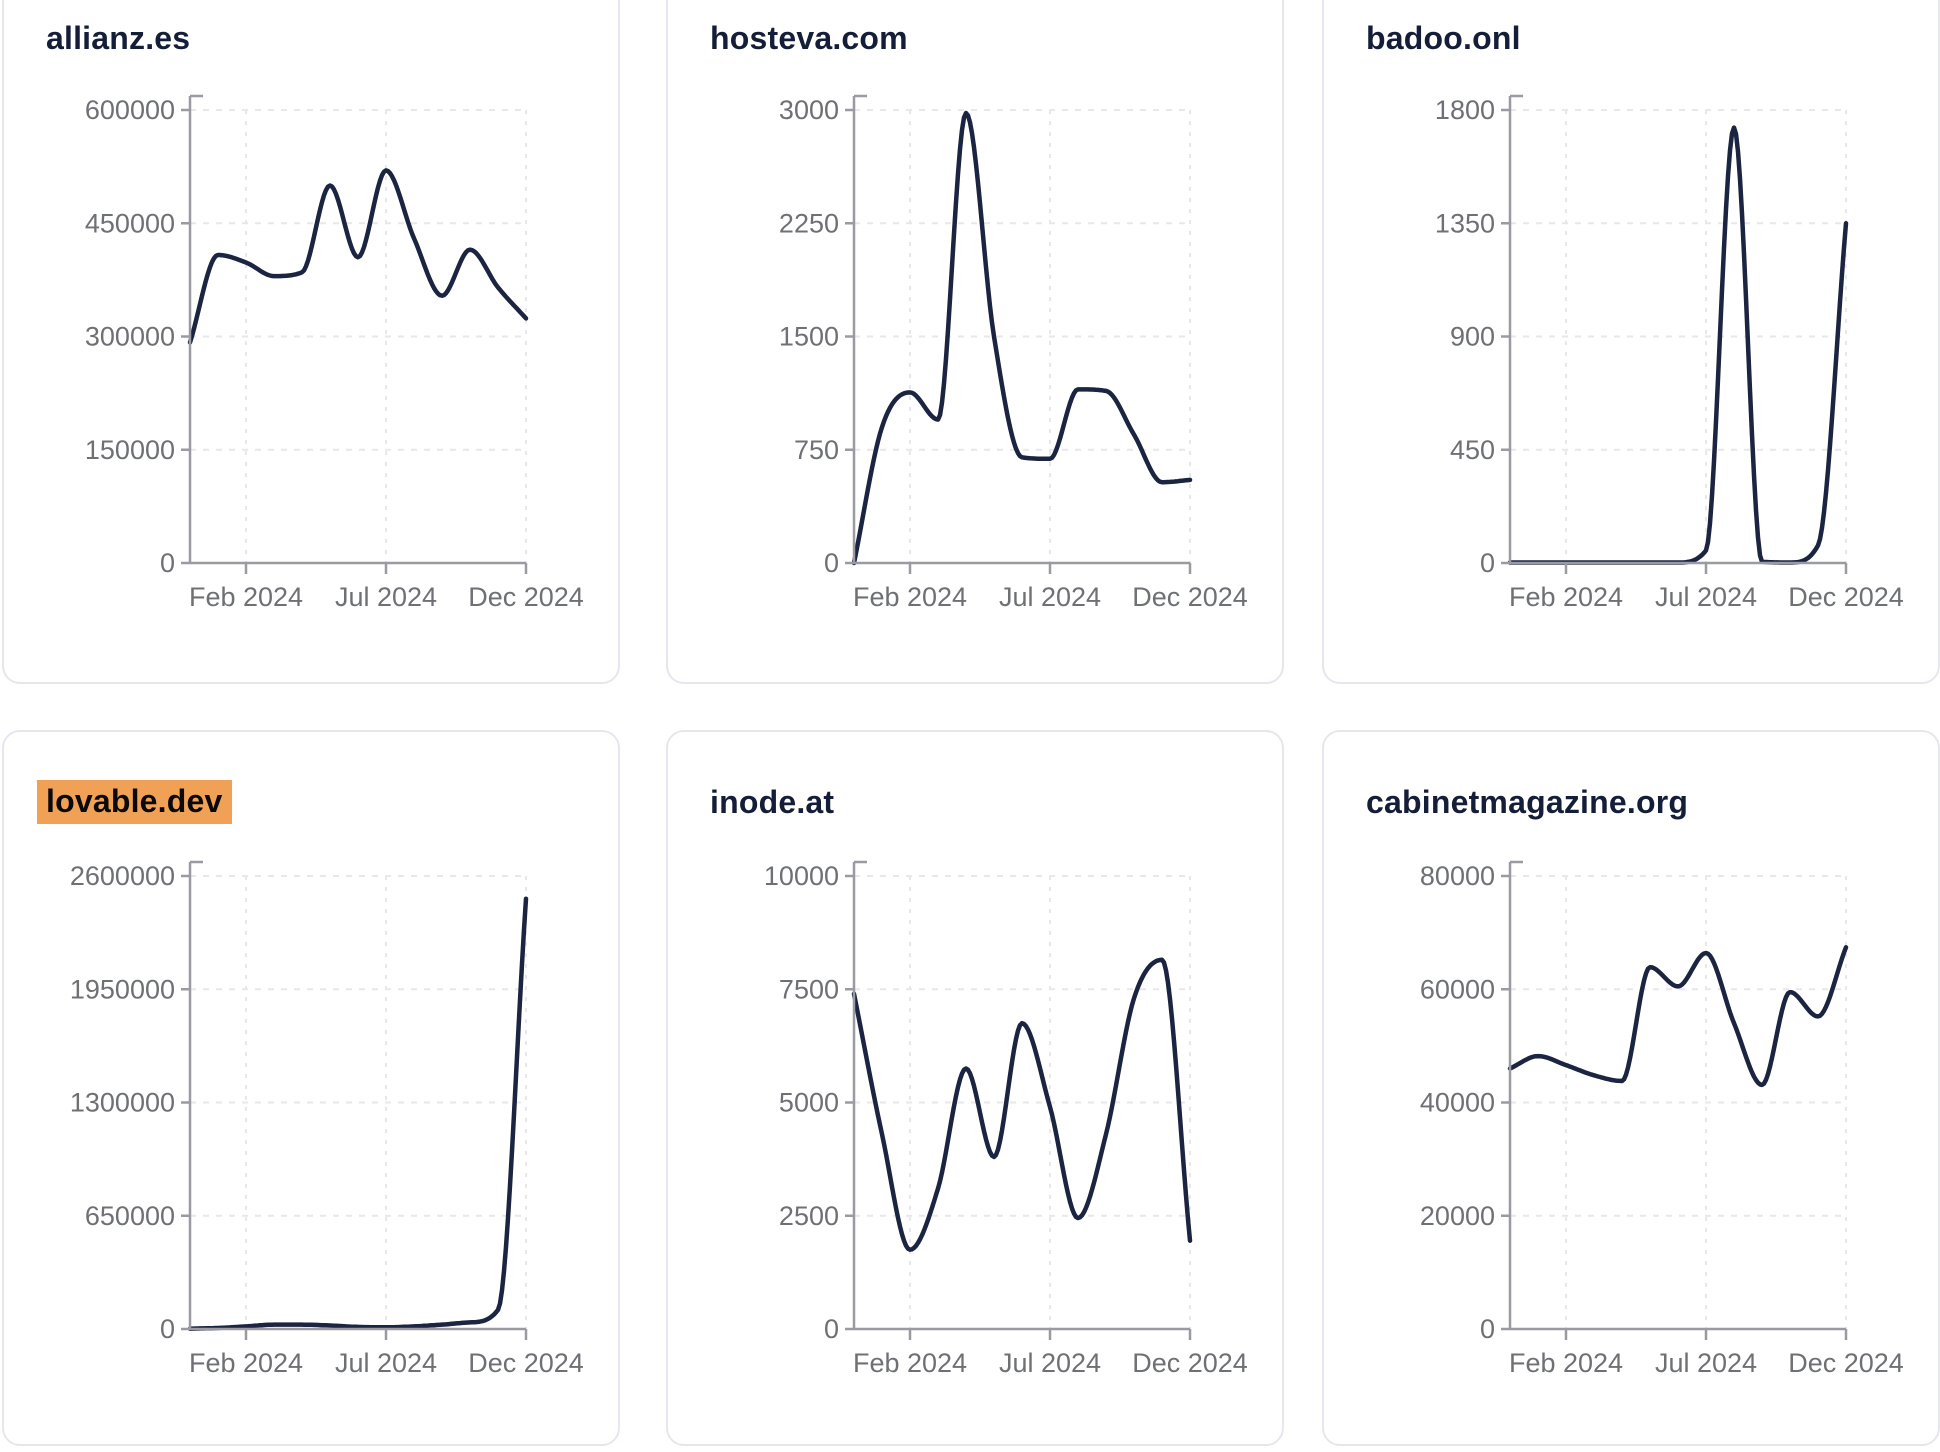 The image size is (1940, 1452). I want to click on chart-title: hosteva.com, so click(809, 38).